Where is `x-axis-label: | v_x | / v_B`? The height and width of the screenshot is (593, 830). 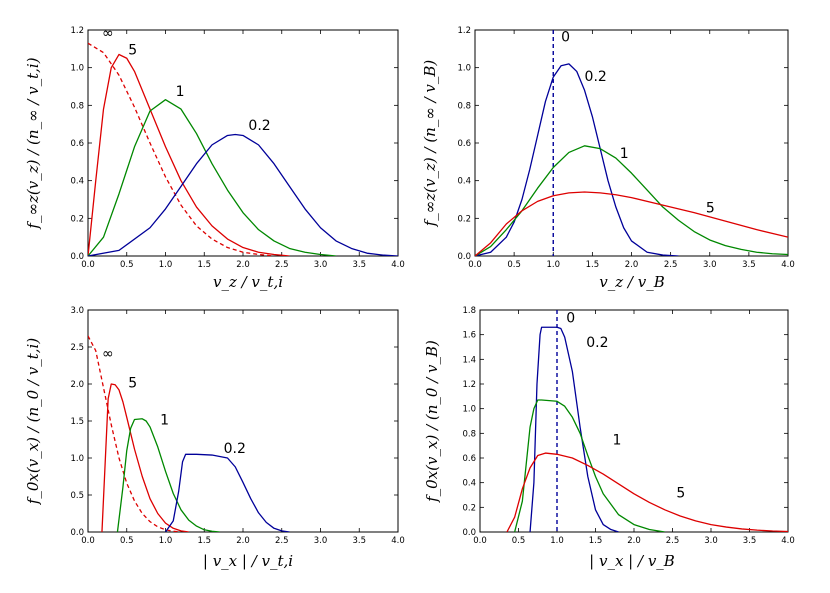
x-axis-label: | v_x | / v_B is located at coordinates (632, 561).